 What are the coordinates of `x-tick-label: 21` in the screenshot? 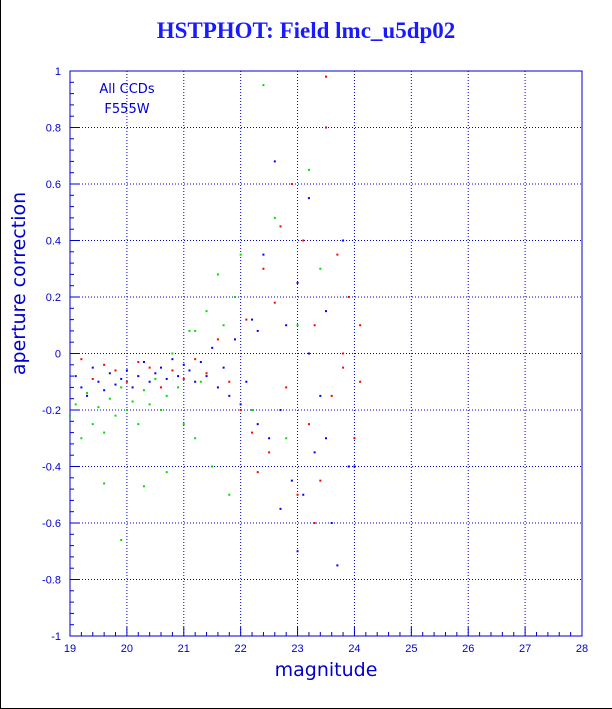 It's located at (184, 649).